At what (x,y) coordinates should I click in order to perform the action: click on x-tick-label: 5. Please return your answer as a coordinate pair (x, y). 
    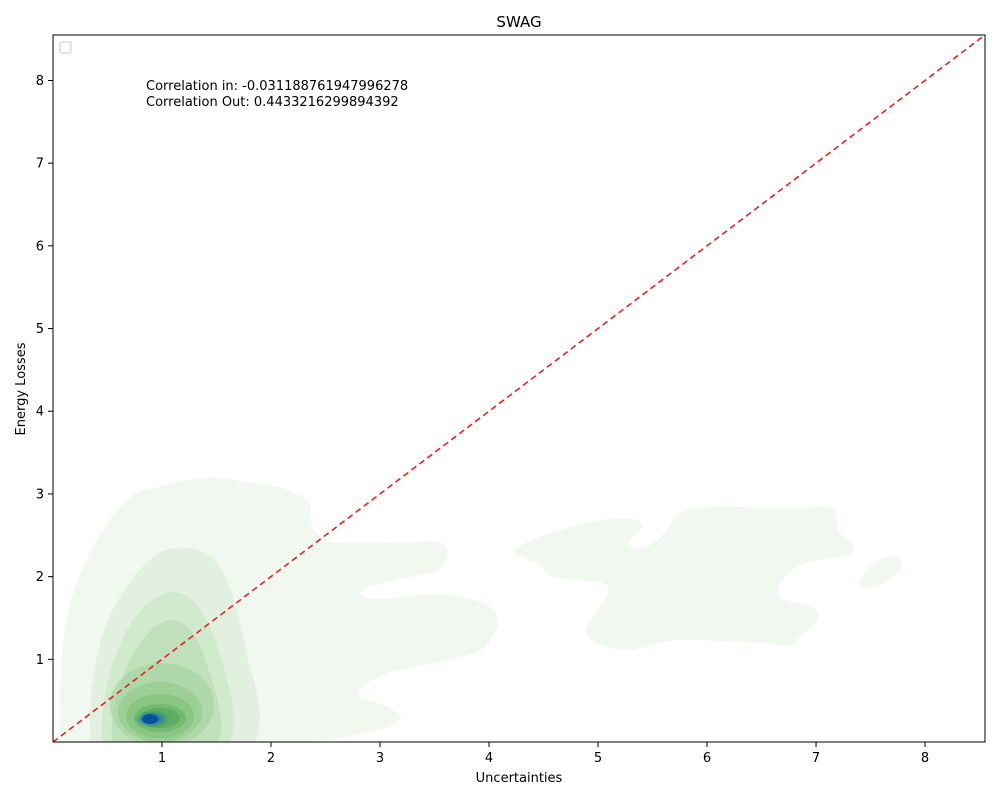
    Looking at the image, I should click on (598, 758).